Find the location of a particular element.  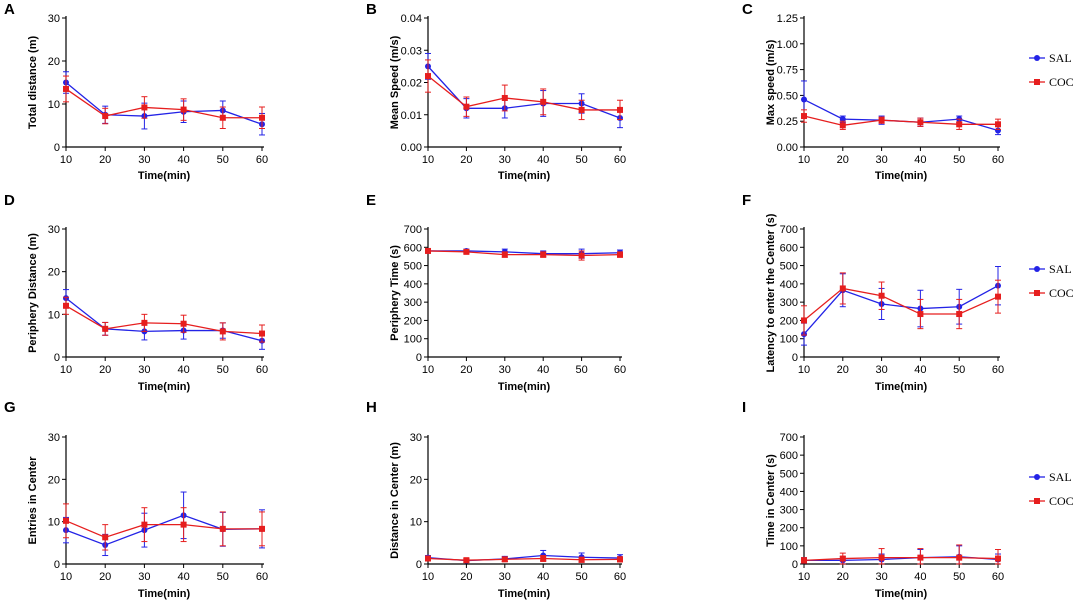

y-tick-label: 20 is located at coordinates (416, 480).